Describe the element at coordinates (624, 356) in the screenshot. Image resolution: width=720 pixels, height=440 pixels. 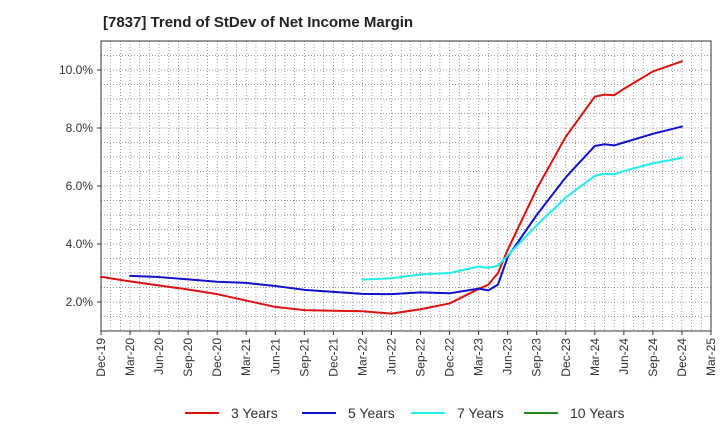
I see `x-tick-label: Jun-24` at that location.